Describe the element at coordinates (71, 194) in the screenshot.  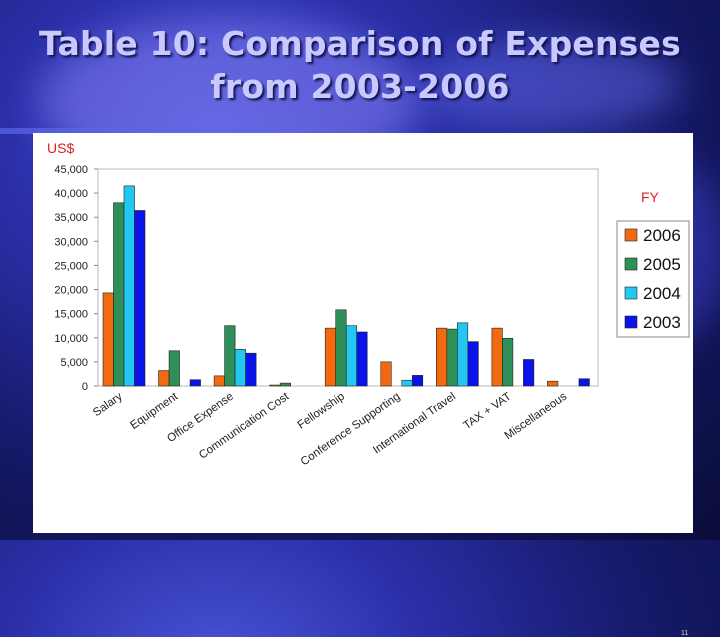
I see `y-tick-label: 40,000` at that location.